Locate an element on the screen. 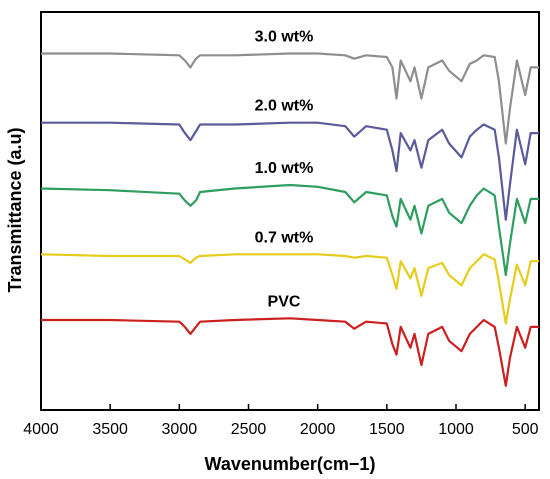  series-label: PVC is located at coordinates (284, 301).